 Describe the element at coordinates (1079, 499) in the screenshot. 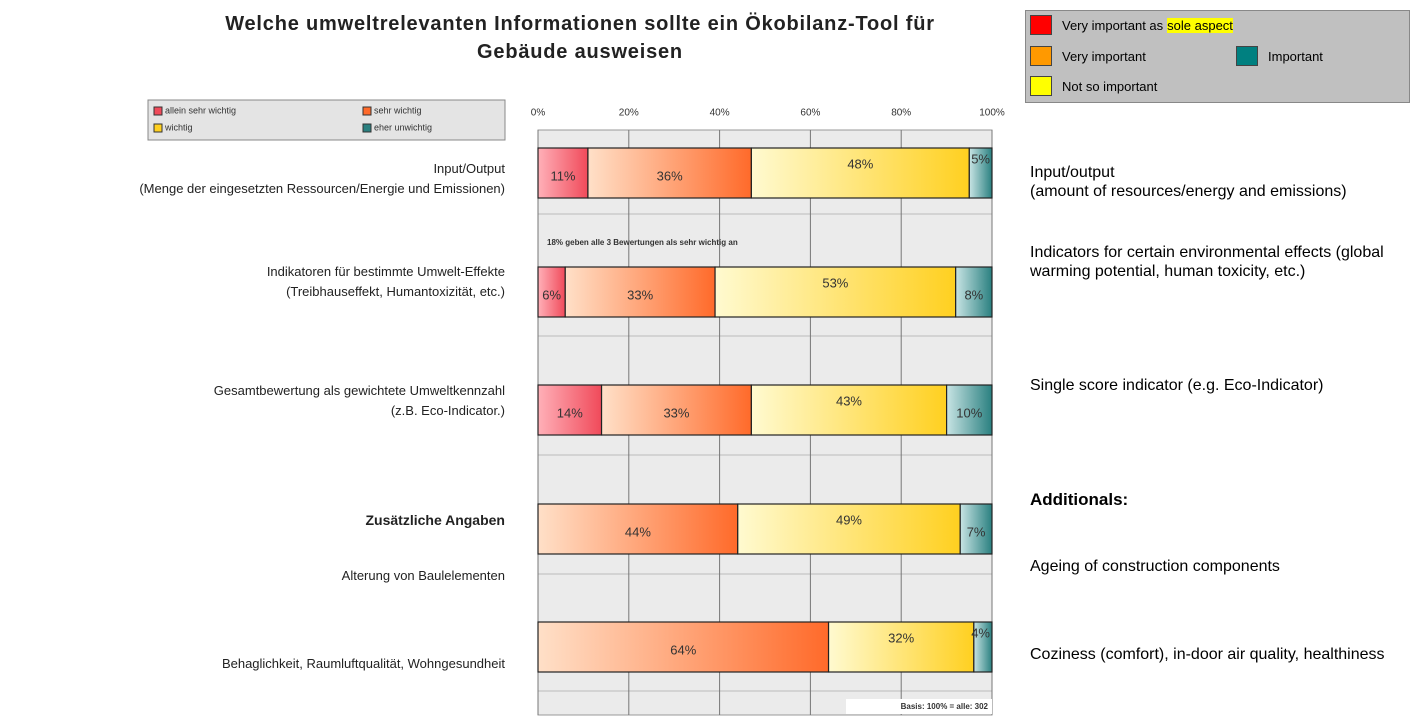

I see `group-label-en: Additionals:` at that location.